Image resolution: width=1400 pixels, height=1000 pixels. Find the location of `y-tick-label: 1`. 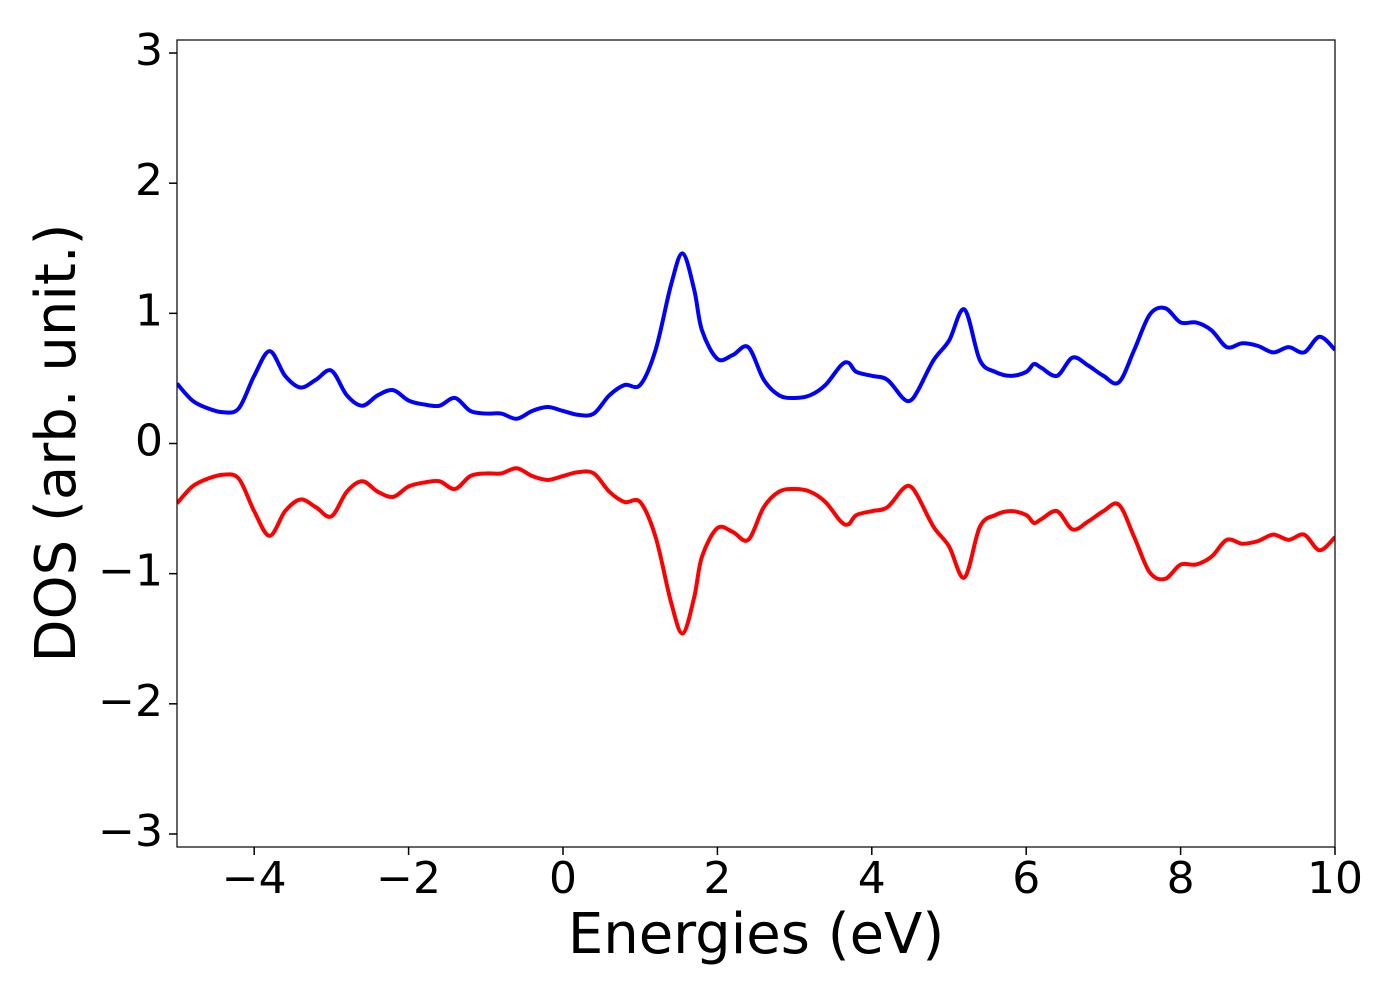

y-tick-label: 1 is located at coordinates (149, 310).